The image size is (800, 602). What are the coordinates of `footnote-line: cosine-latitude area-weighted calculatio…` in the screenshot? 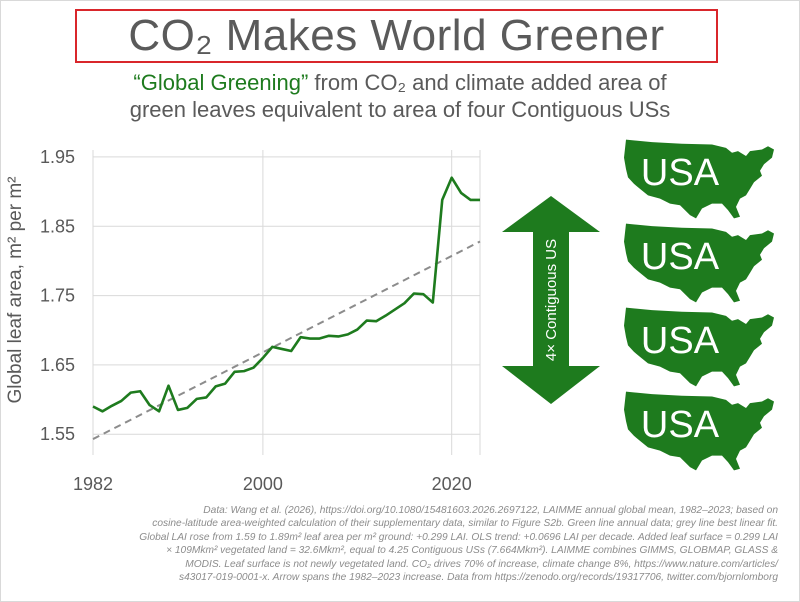 It's located at (465, 524).